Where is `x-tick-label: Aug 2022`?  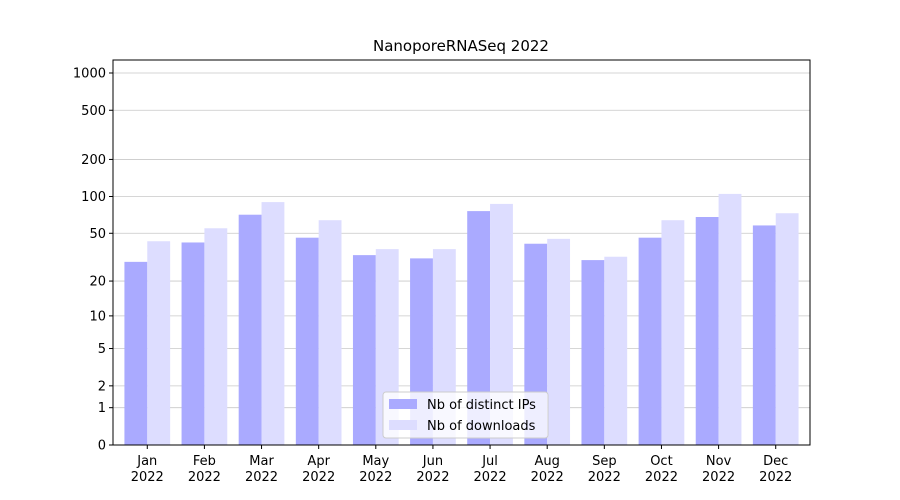
x-tick-label: Aug 2022 is located at coordinates (547, 469).